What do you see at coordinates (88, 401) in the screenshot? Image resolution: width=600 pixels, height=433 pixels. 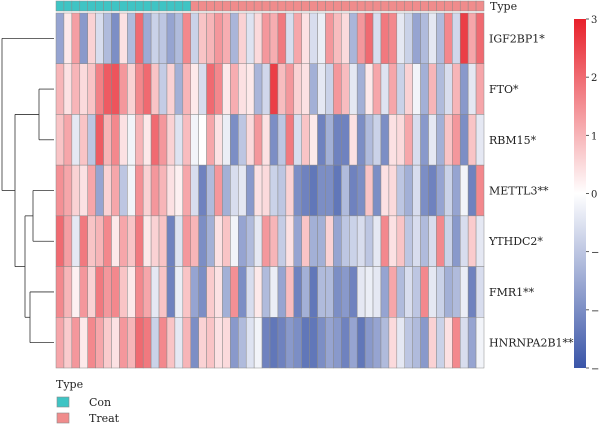 I see `type-legend: Type Con Treat` at bounding box center [88, 401].